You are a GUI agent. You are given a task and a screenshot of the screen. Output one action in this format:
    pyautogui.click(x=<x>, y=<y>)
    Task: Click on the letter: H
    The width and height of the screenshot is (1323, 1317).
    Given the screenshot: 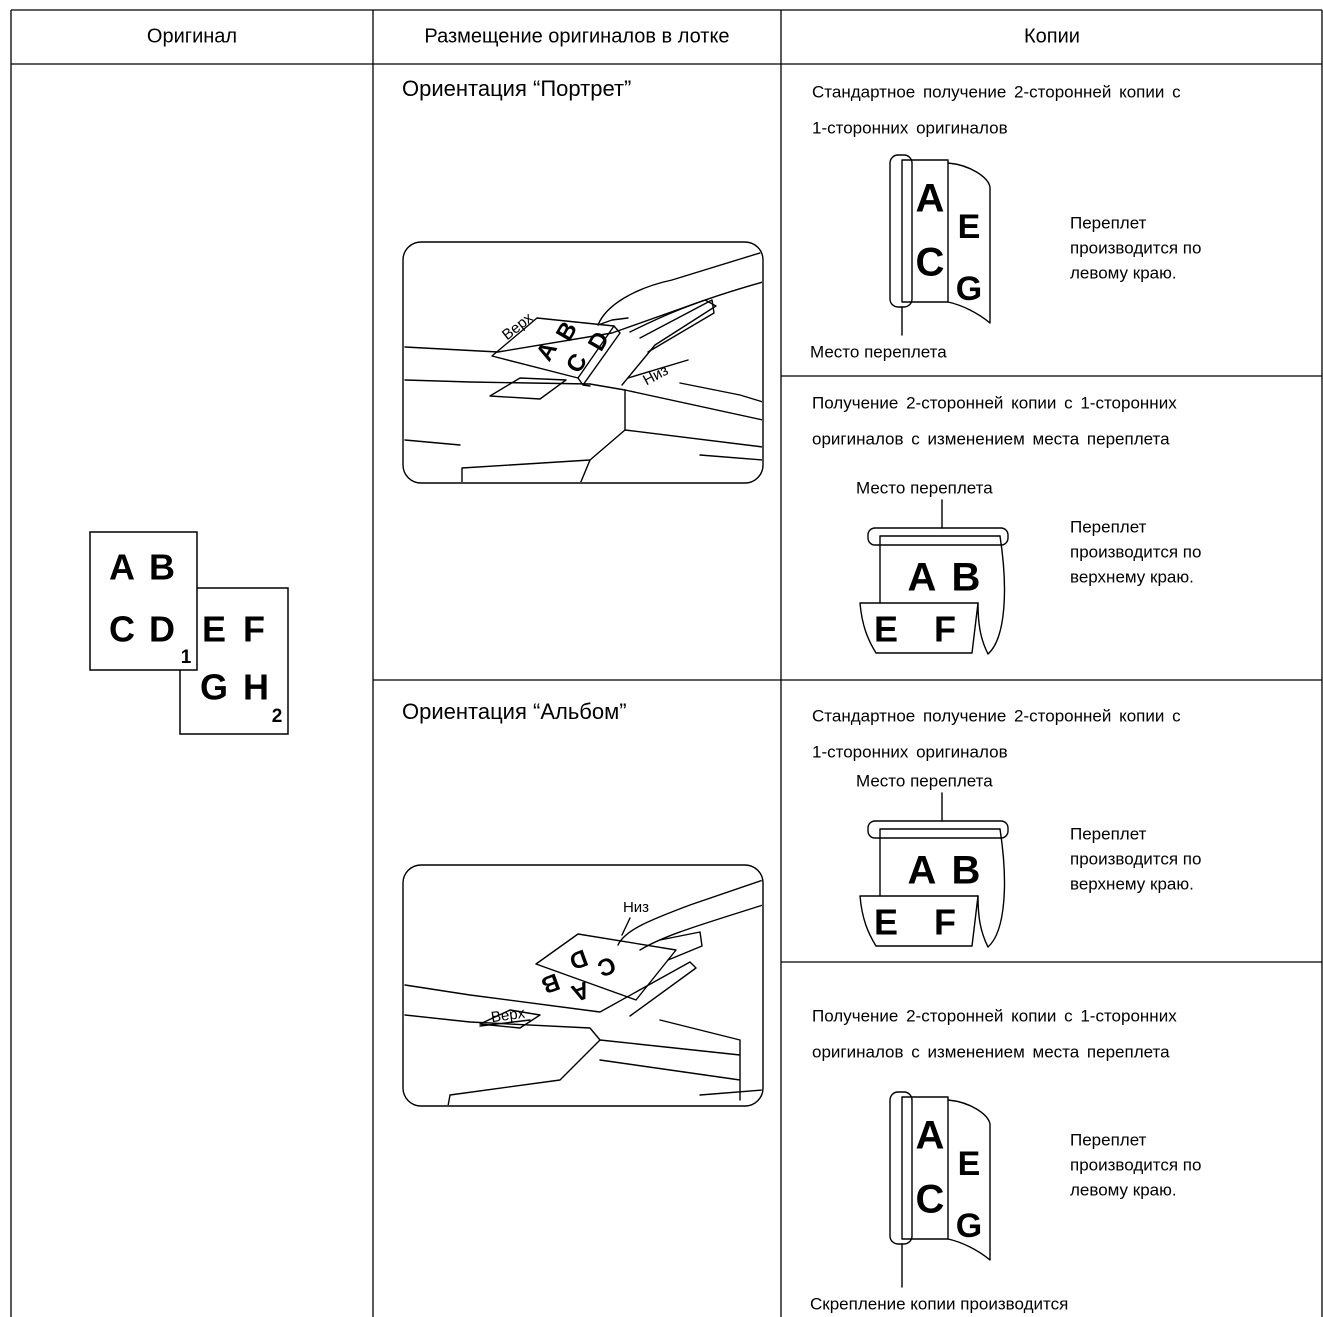 What is the action you would take?
    pyautogui.click(x=256, y=687)
    